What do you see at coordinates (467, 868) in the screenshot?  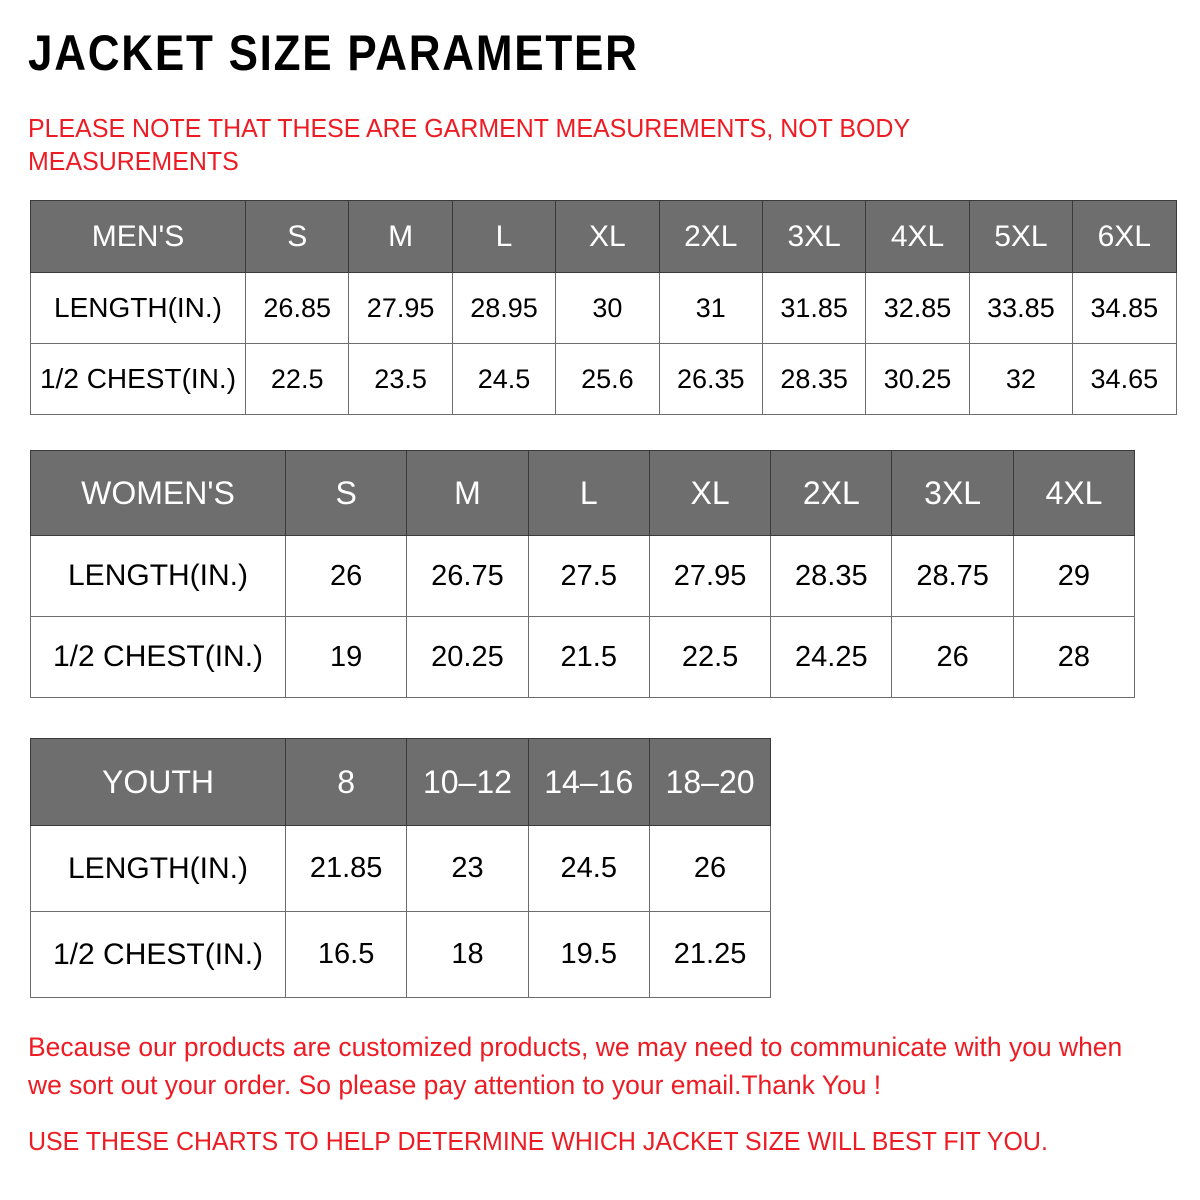 I see `youth-length-1: 23` at bounding box center [467, 868].